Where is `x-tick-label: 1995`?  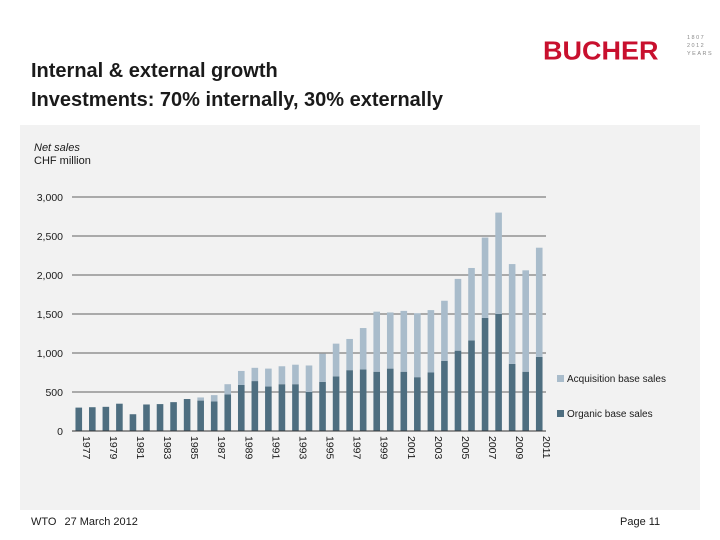
x-tick-label: 1995 is located at coordinates (330, 448).